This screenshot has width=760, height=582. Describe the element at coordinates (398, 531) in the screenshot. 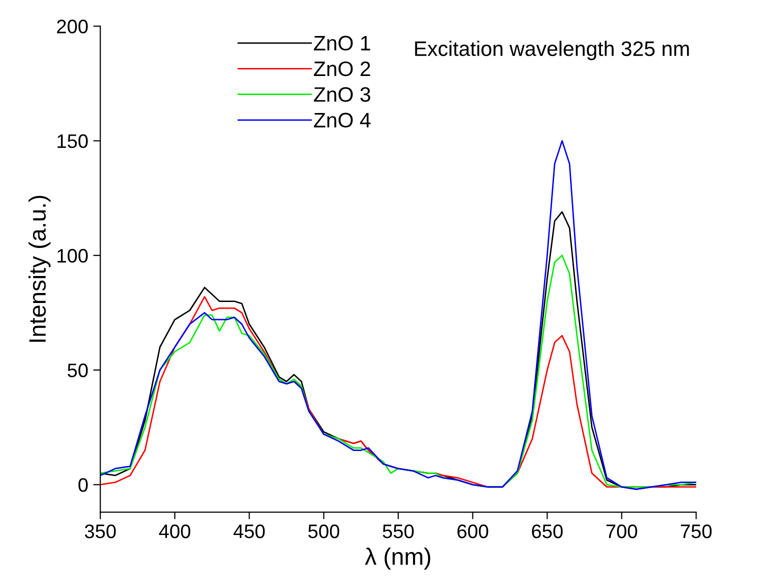

I see `x-tick-label: 550` at that location.